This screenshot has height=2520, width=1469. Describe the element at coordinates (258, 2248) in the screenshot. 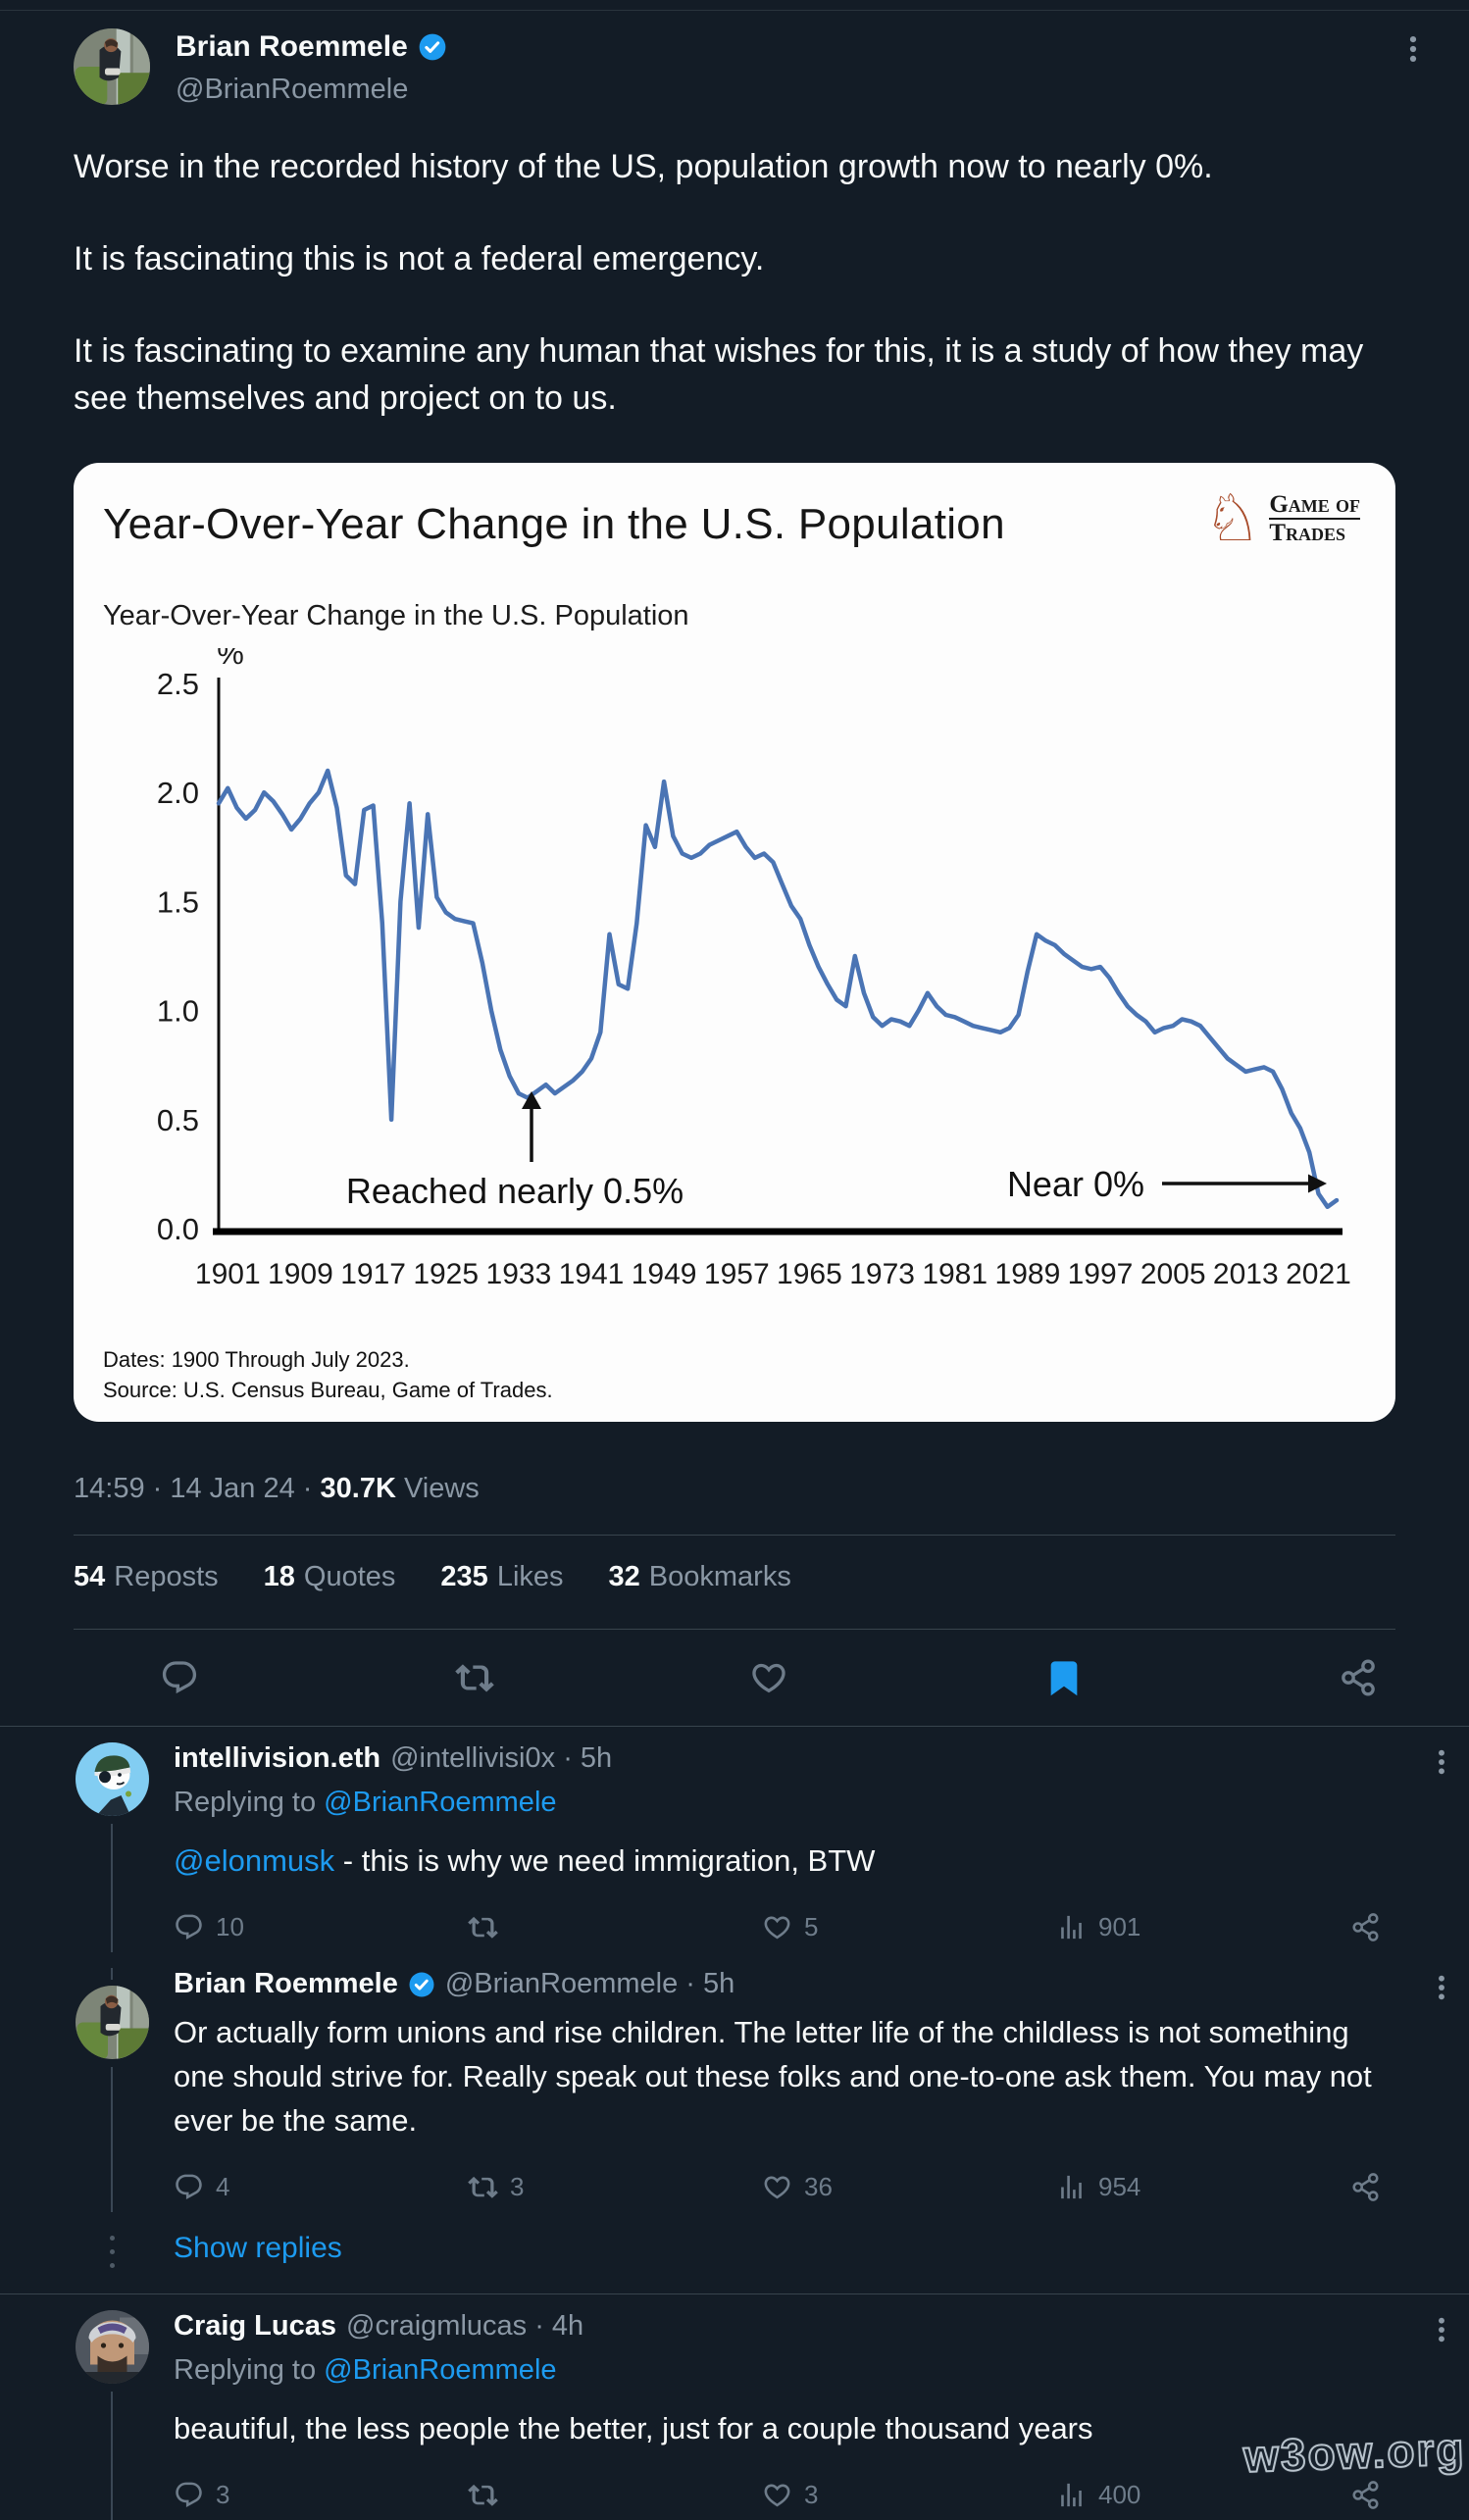

I see `show-replies-link: Show replies` at that location.